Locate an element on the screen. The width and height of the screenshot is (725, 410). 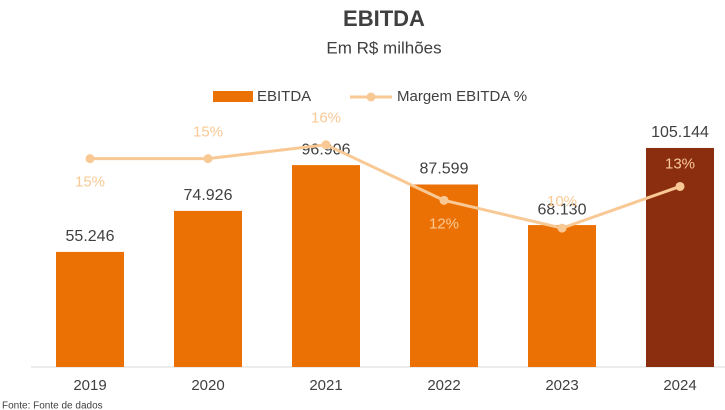
line-value-label: 13% is located at coordinates (680, 163).